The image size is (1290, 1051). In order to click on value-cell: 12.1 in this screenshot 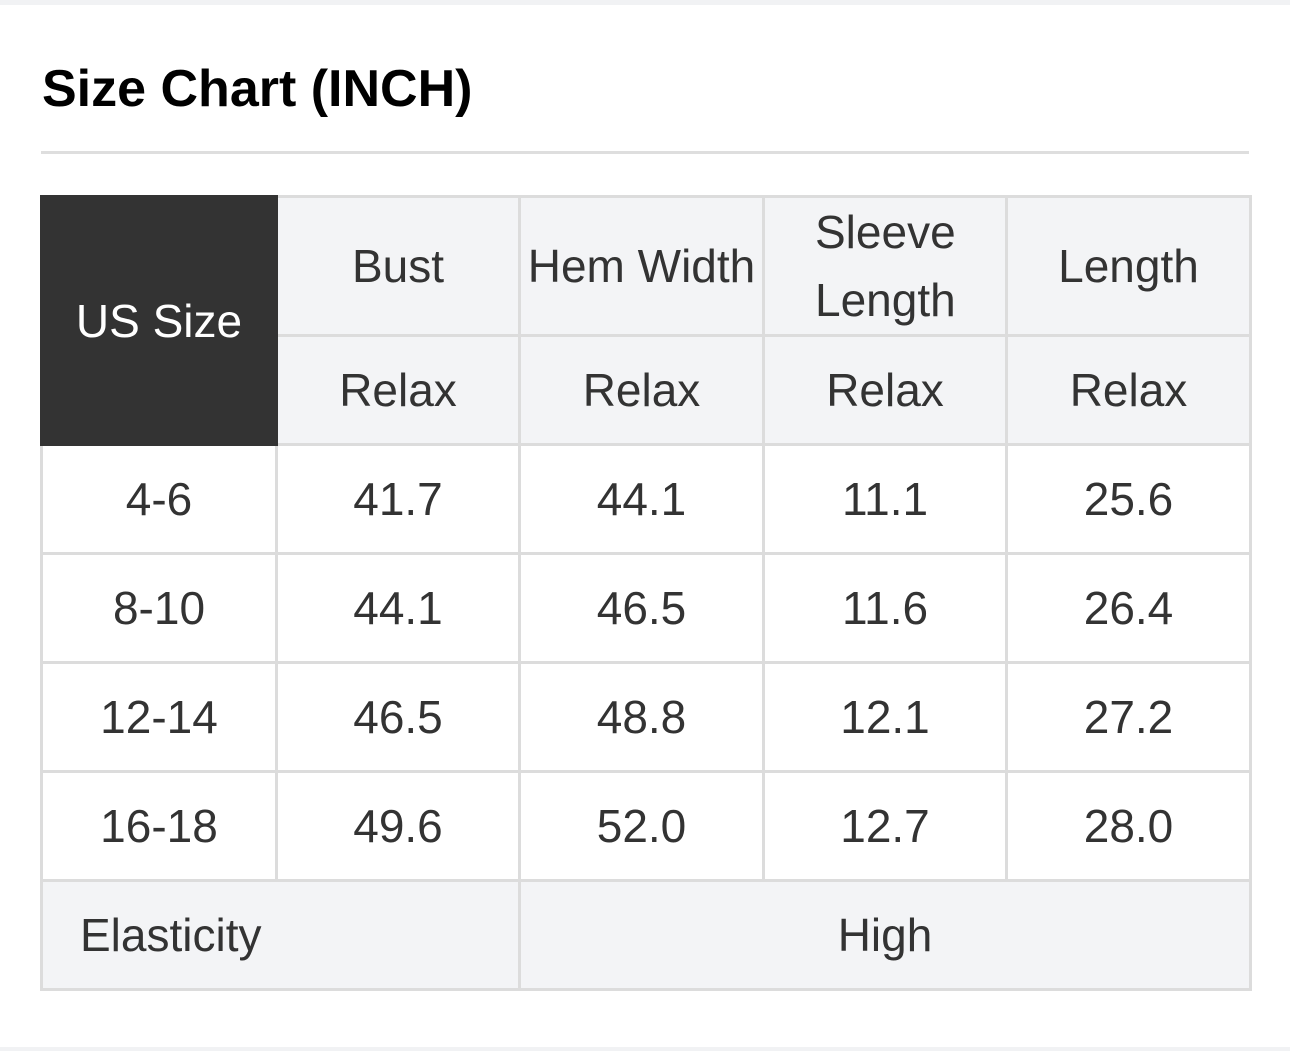, I will do `click(885, 717)`.